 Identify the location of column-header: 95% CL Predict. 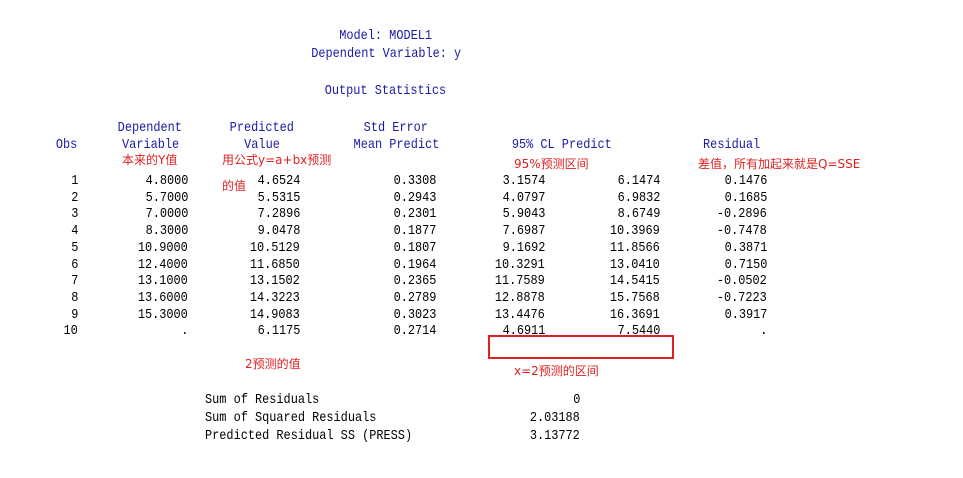
(561, 145).